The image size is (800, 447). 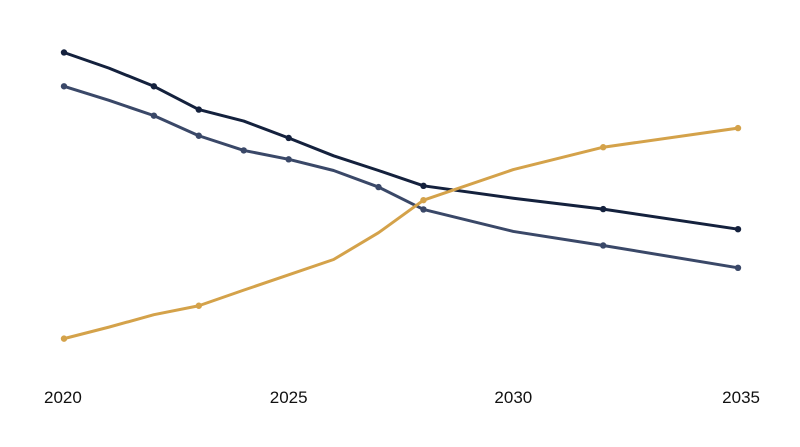 What do you see at coordinates (603, 209) in the screenshot?
I see `data-point-s1-2032` at bounding box center [603, 209].